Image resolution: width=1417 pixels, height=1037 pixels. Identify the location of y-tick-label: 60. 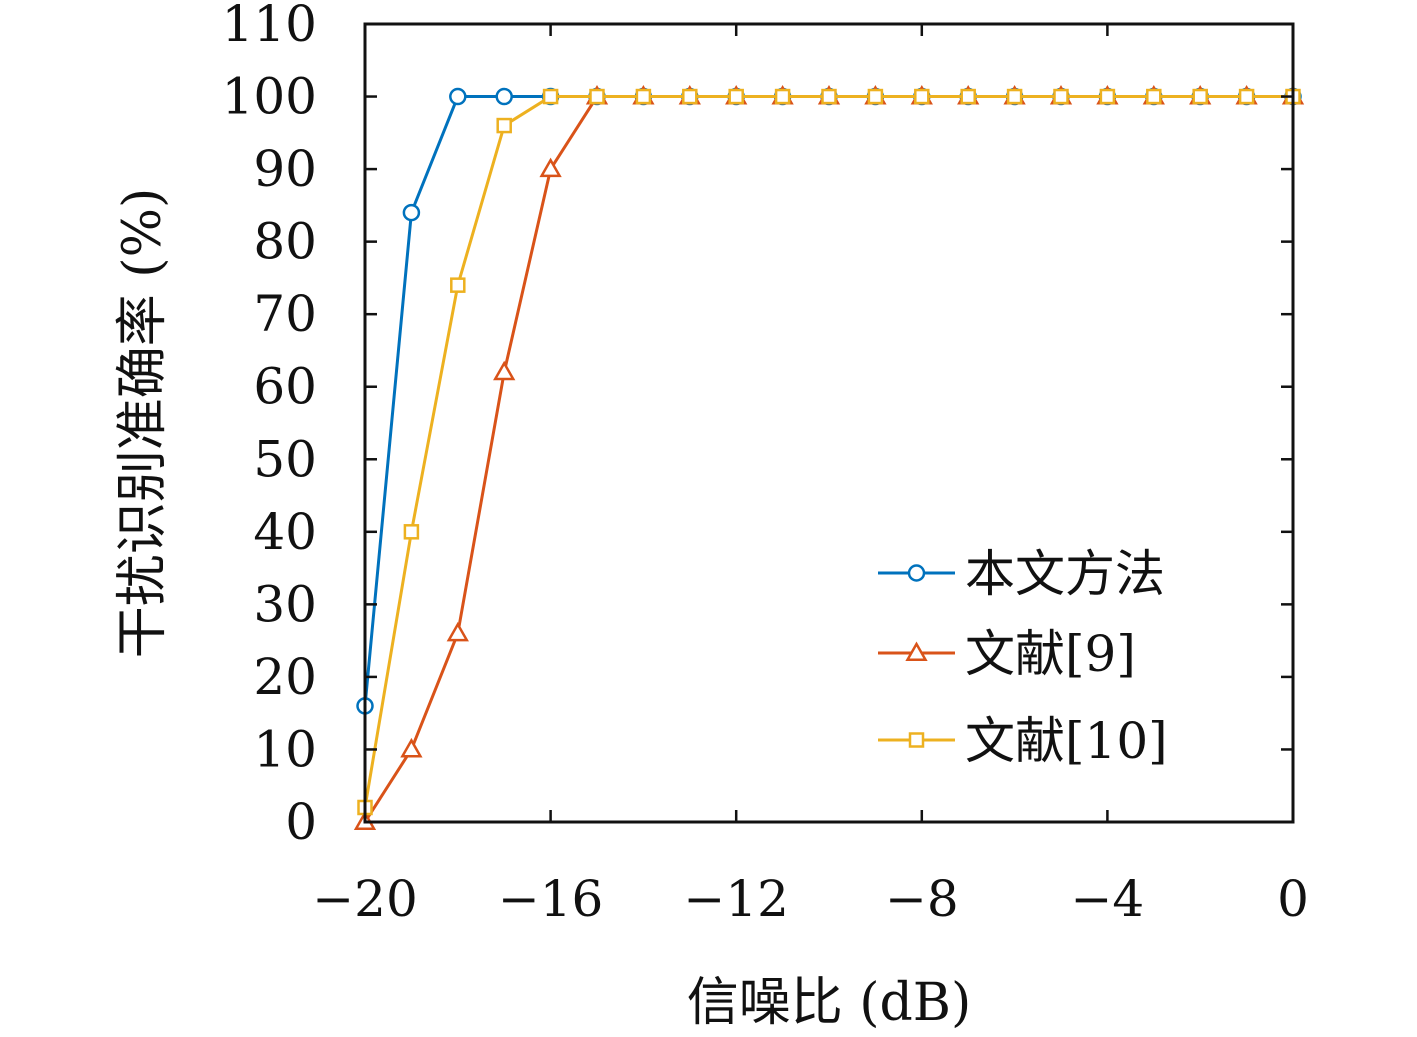
(285, 387).